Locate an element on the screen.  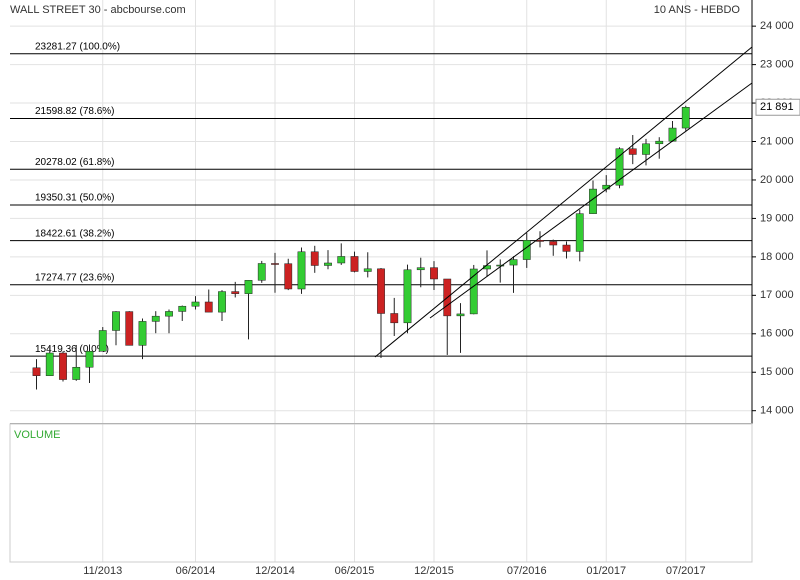
y-tick-label: 16 000 is located at coordinates (777, 334).